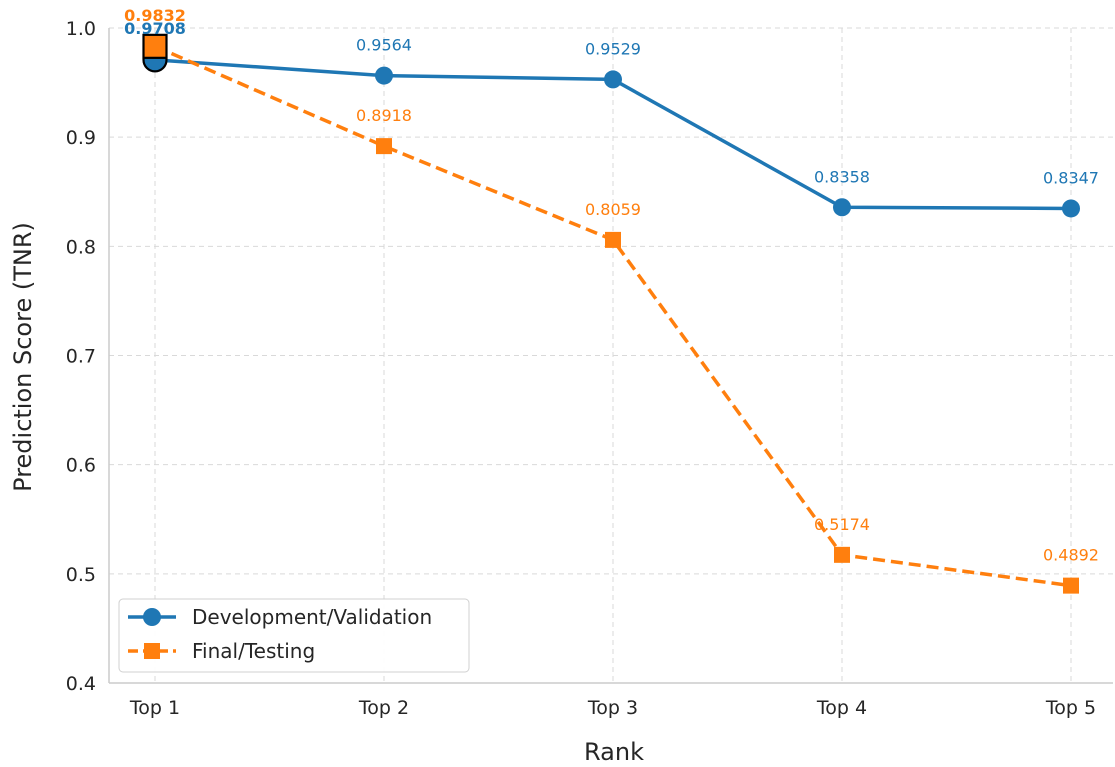  I want to click on legend-label-final: Final/Testing, so click(253, 651).